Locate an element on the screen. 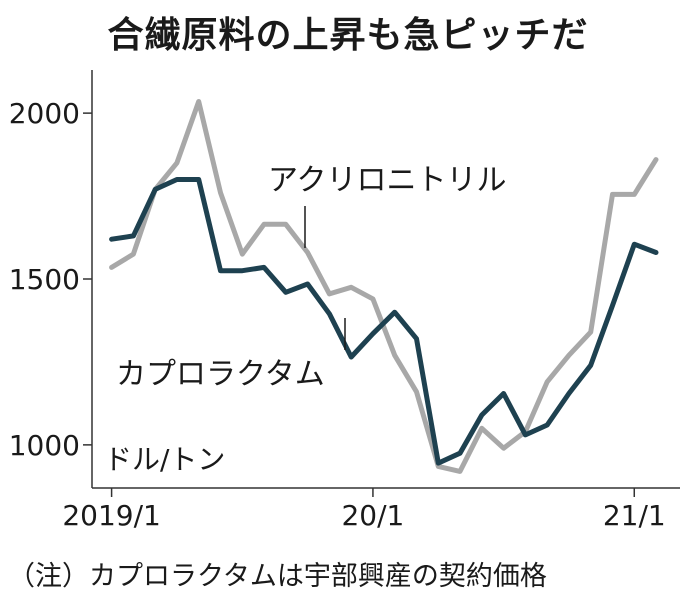  y-tick-label: 2000 is located at coordinates (44, 113).